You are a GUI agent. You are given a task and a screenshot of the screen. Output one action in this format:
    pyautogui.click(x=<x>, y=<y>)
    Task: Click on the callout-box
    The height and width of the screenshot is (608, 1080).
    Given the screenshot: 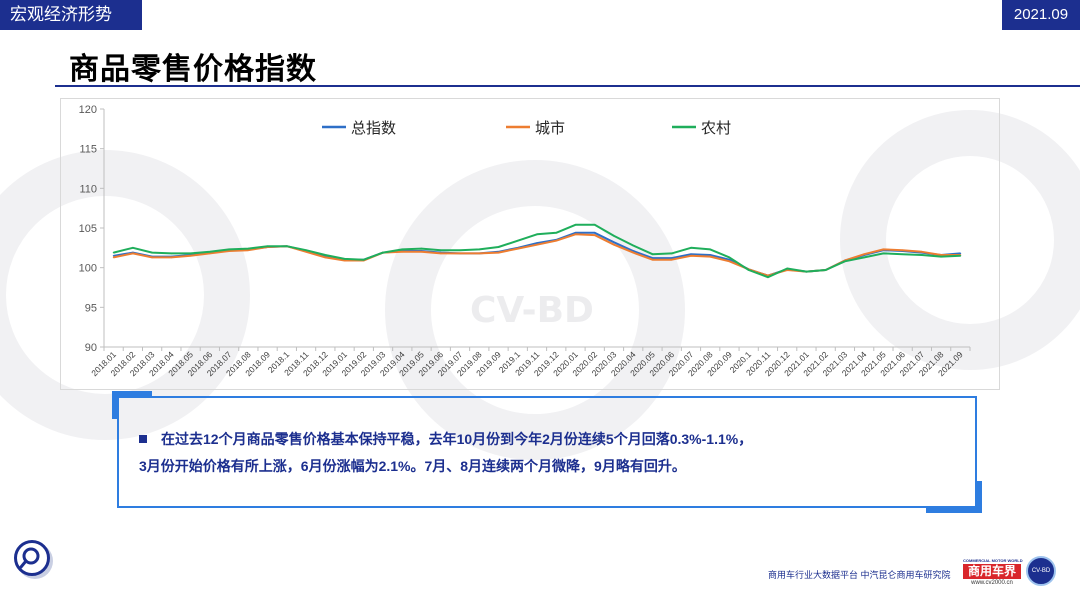 What is the action you would take?
    pyautogui.click(x=547, y=452)
    